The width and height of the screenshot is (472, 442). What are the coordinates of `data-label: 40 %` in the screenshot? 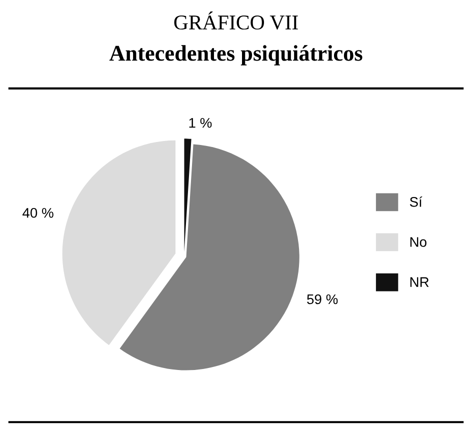 It's located at (38, 213).